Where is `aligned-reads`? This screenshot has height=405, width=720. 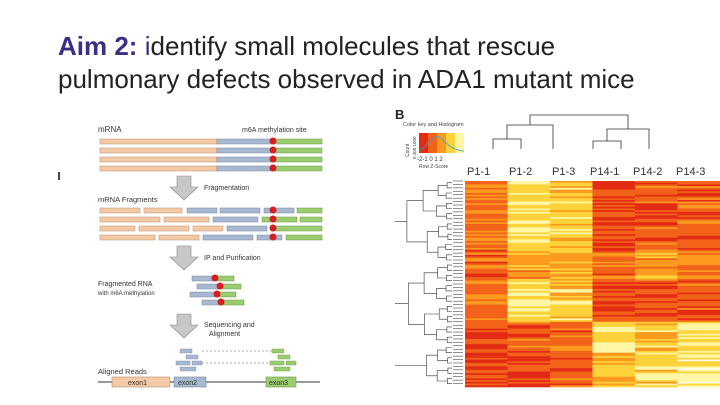 aligned-reads is located at coordinates (236, 360).